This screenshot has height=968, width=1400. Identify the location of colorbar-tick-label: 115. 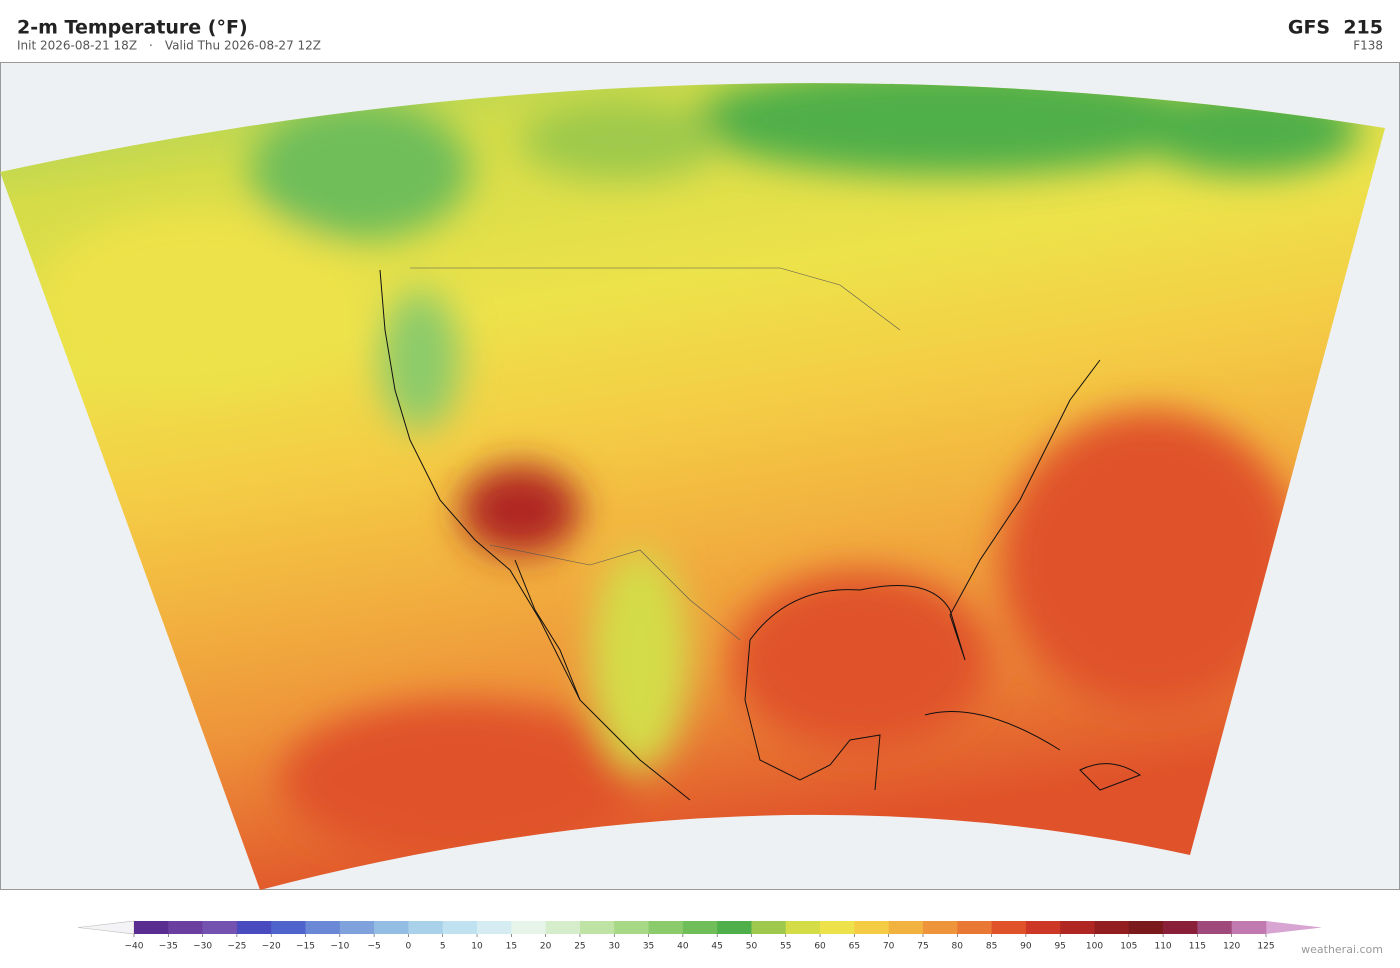
(1197, 947).